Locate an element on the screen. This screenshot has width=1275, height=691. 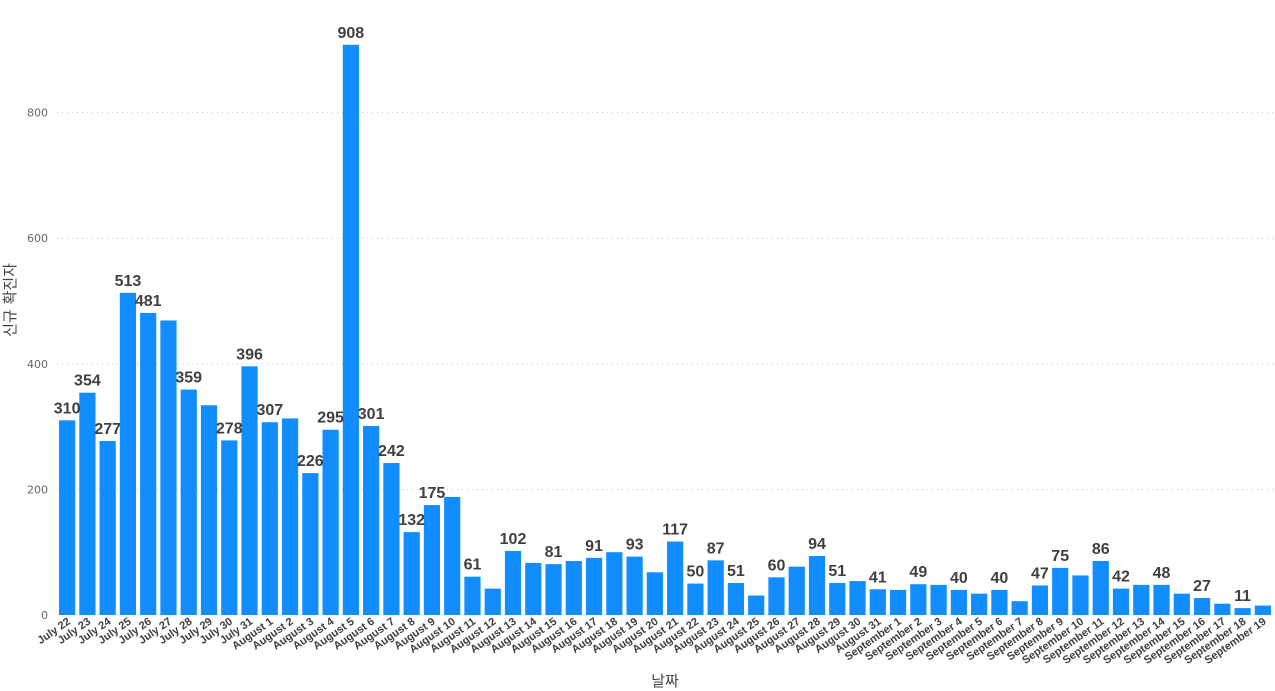
data-label: 49 is located at coordinates (918, 572).